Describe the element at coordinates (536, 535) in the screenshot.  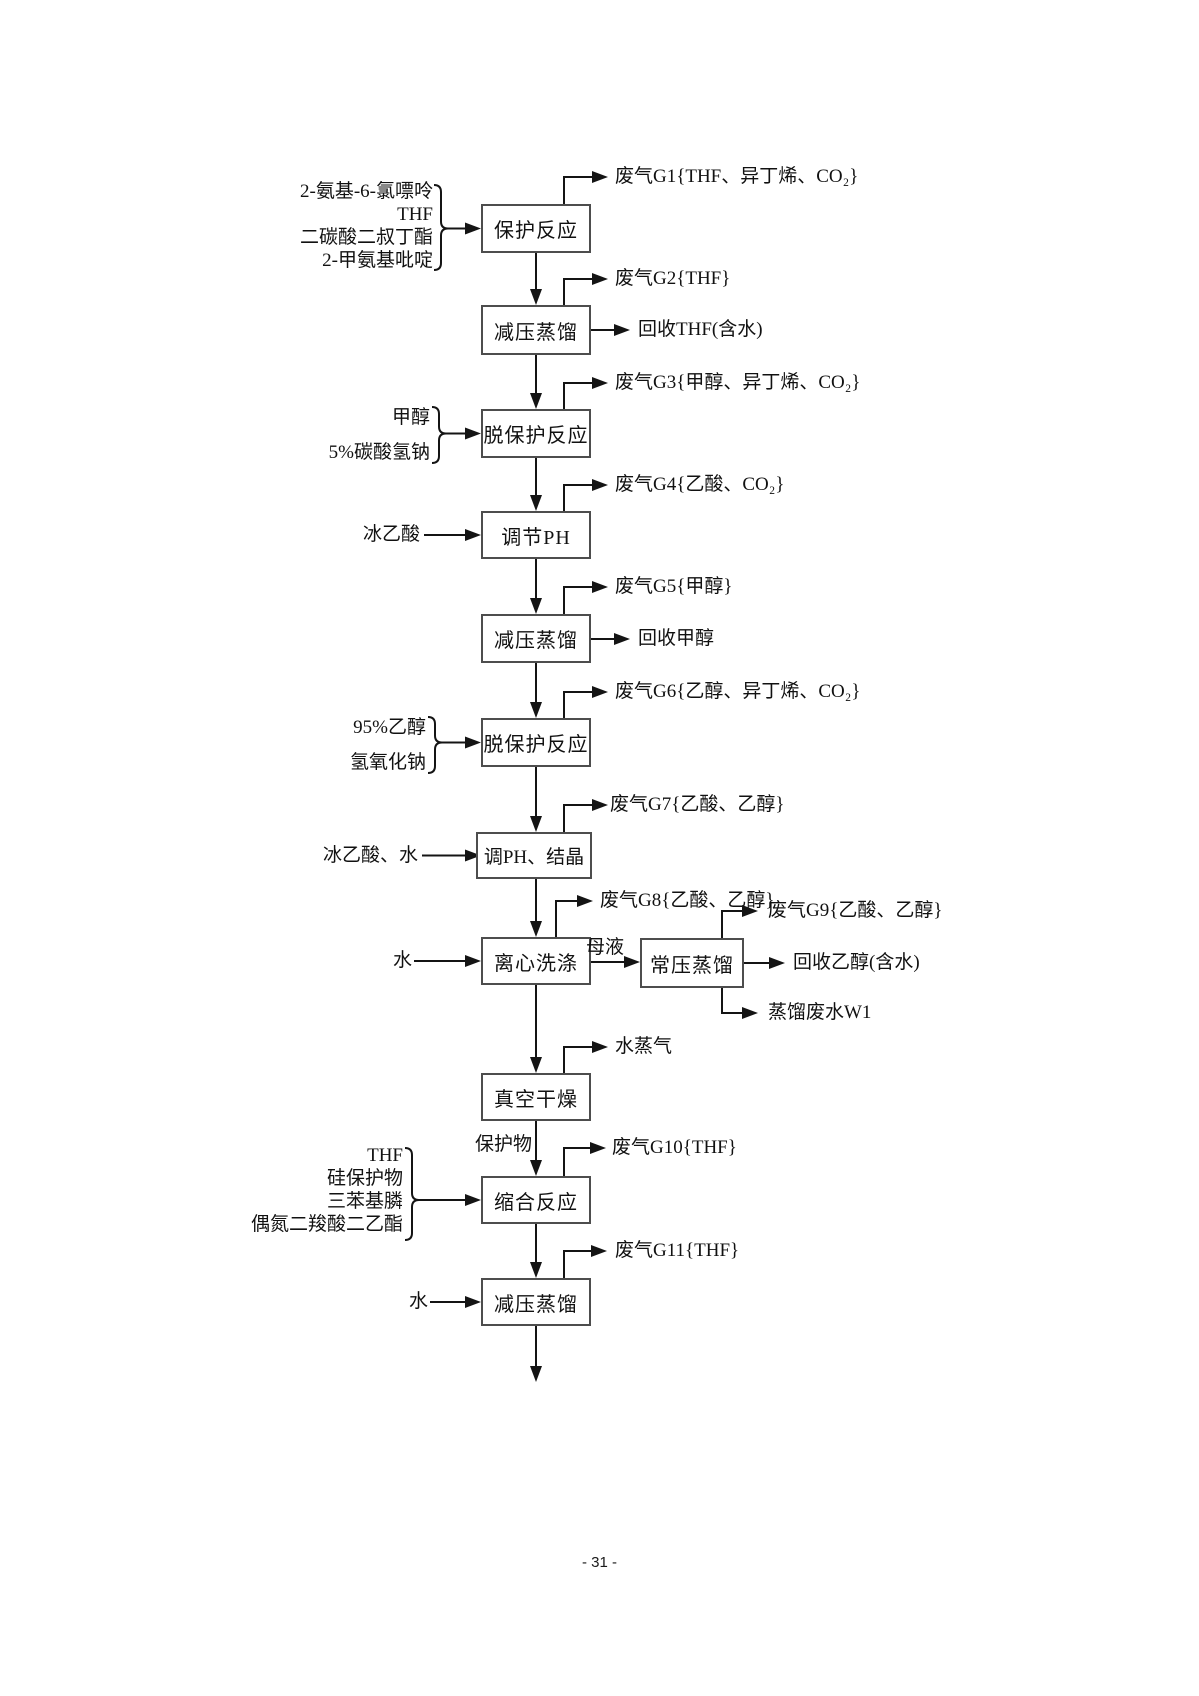
I see `box-adjust-ph: 调节PH` at that location.